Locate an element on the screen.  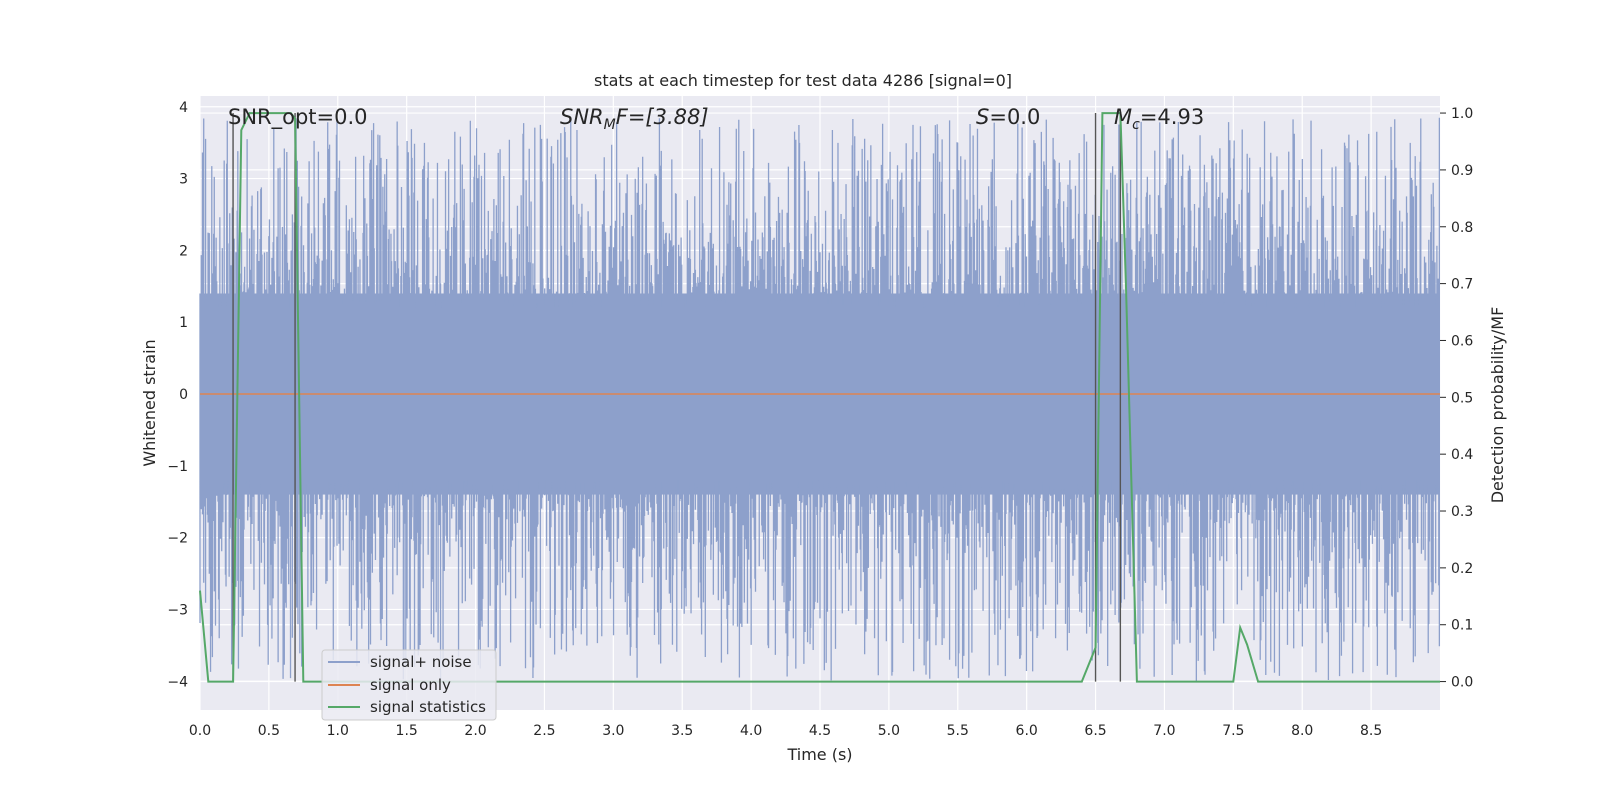
y2-axis-label: Detection probability/MF is located at coordinates (1497, 405).